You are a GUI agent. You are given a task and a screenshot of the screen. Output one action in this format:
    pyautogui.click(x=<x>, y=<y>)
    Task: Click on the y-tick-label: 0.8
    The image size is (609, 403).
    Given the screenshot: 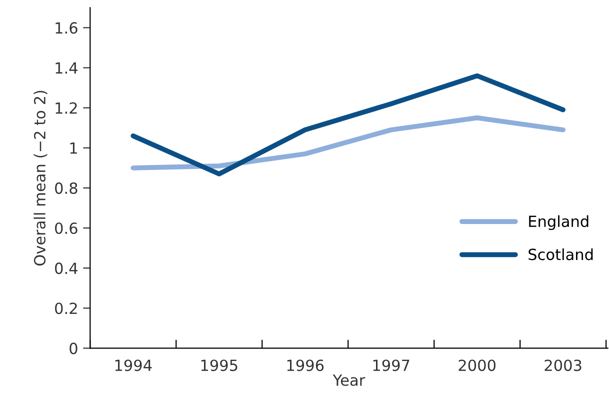 What is the action you would take?
    pyautogui.click(x=66, y=188)
    